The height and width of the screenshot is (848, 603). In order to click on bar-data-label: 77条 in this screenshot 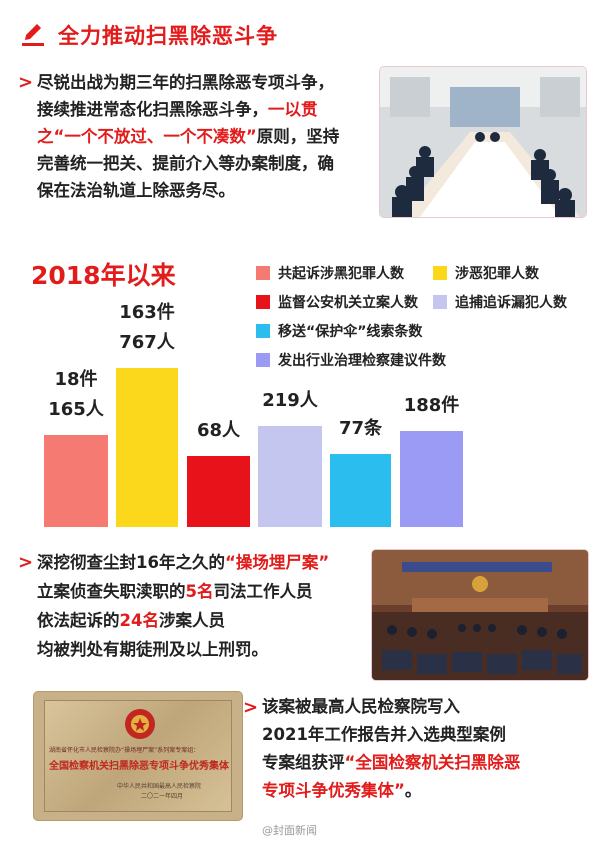, I will do `click(360, 428)`.